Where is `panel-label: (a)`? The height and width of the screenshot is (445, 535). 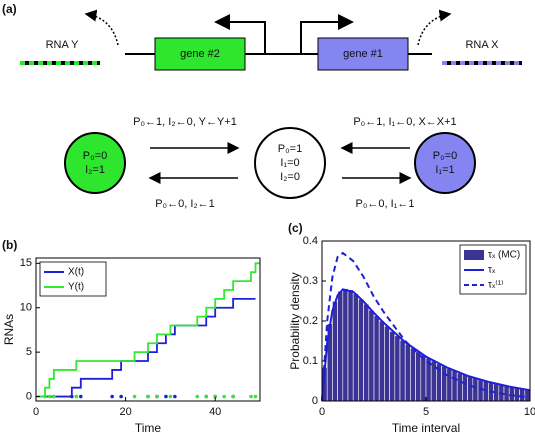 panel-label: (a) is located at coordinates (9, 9).